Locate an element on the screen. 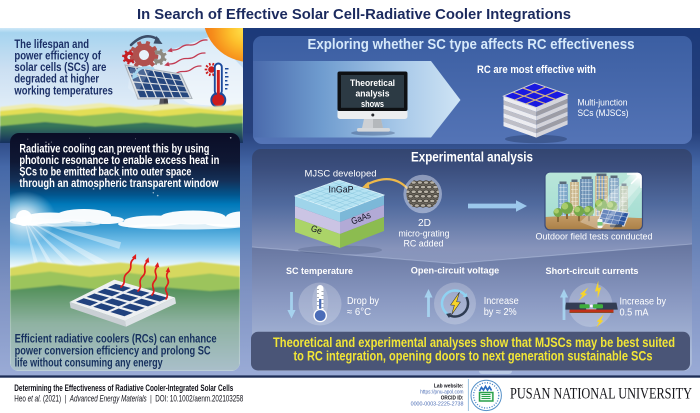 The width and height of the screenshot is (700, 413). svg-text:life without consuming any ene: life without consuming any energy is located at coordinates (89, 362).